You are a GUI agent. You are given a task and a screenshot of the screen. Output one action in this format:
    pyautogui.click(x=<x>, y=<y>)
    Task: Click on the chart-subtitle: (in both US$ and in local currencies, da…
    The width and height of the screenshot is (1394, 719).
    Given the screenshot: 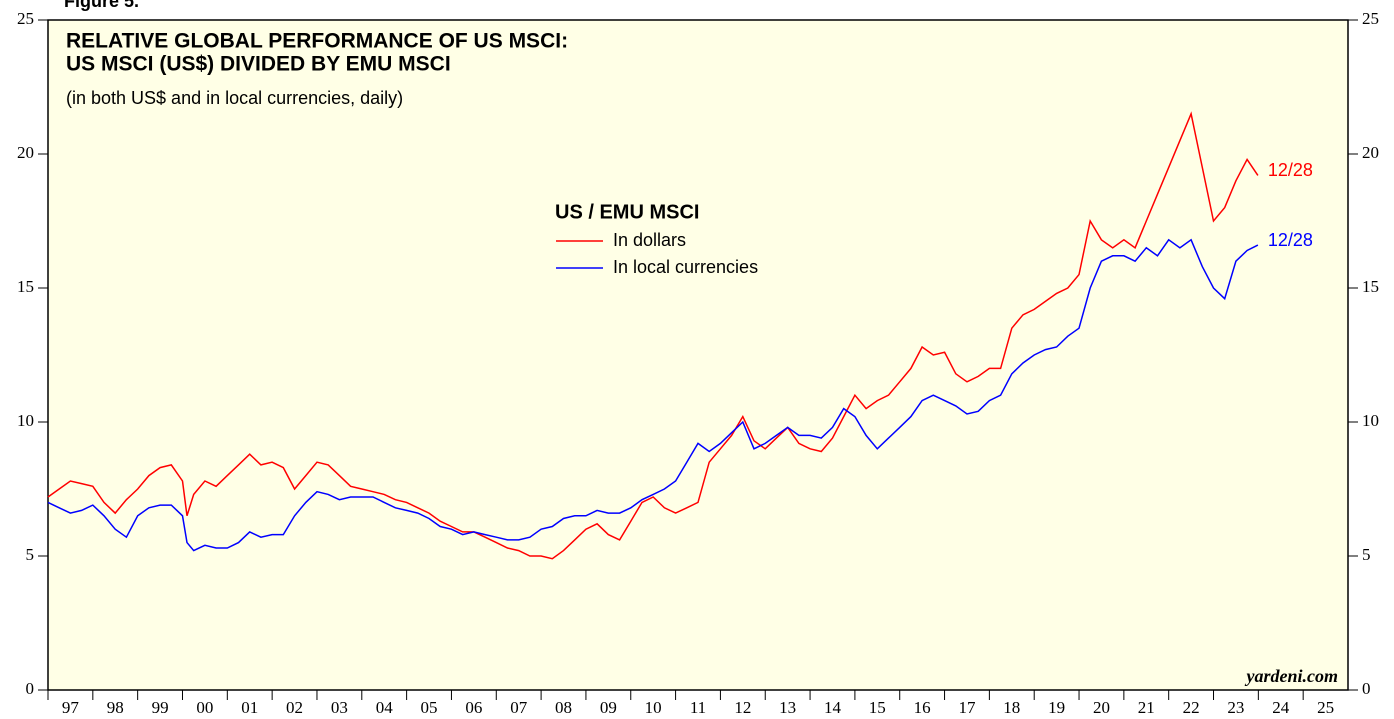 What is the action you would take?
    pyautogui.click(x=234, y=98)
    